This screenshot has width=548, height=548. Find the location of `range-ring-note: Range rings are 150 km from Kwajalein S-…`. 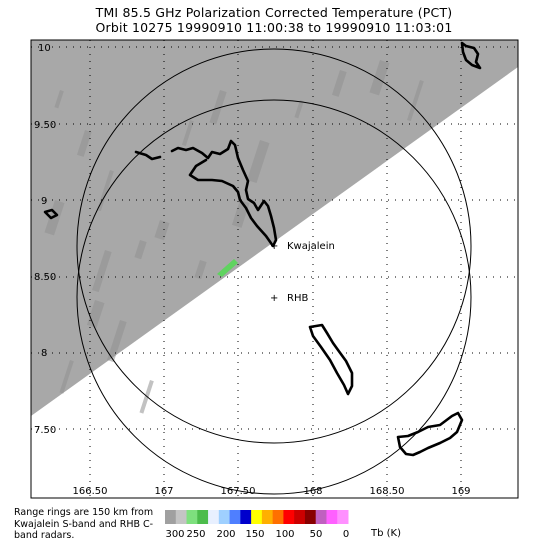

range-ring-note: Range rings are 150 km from Kwajalein S-… is located at coordinates (84, 524).